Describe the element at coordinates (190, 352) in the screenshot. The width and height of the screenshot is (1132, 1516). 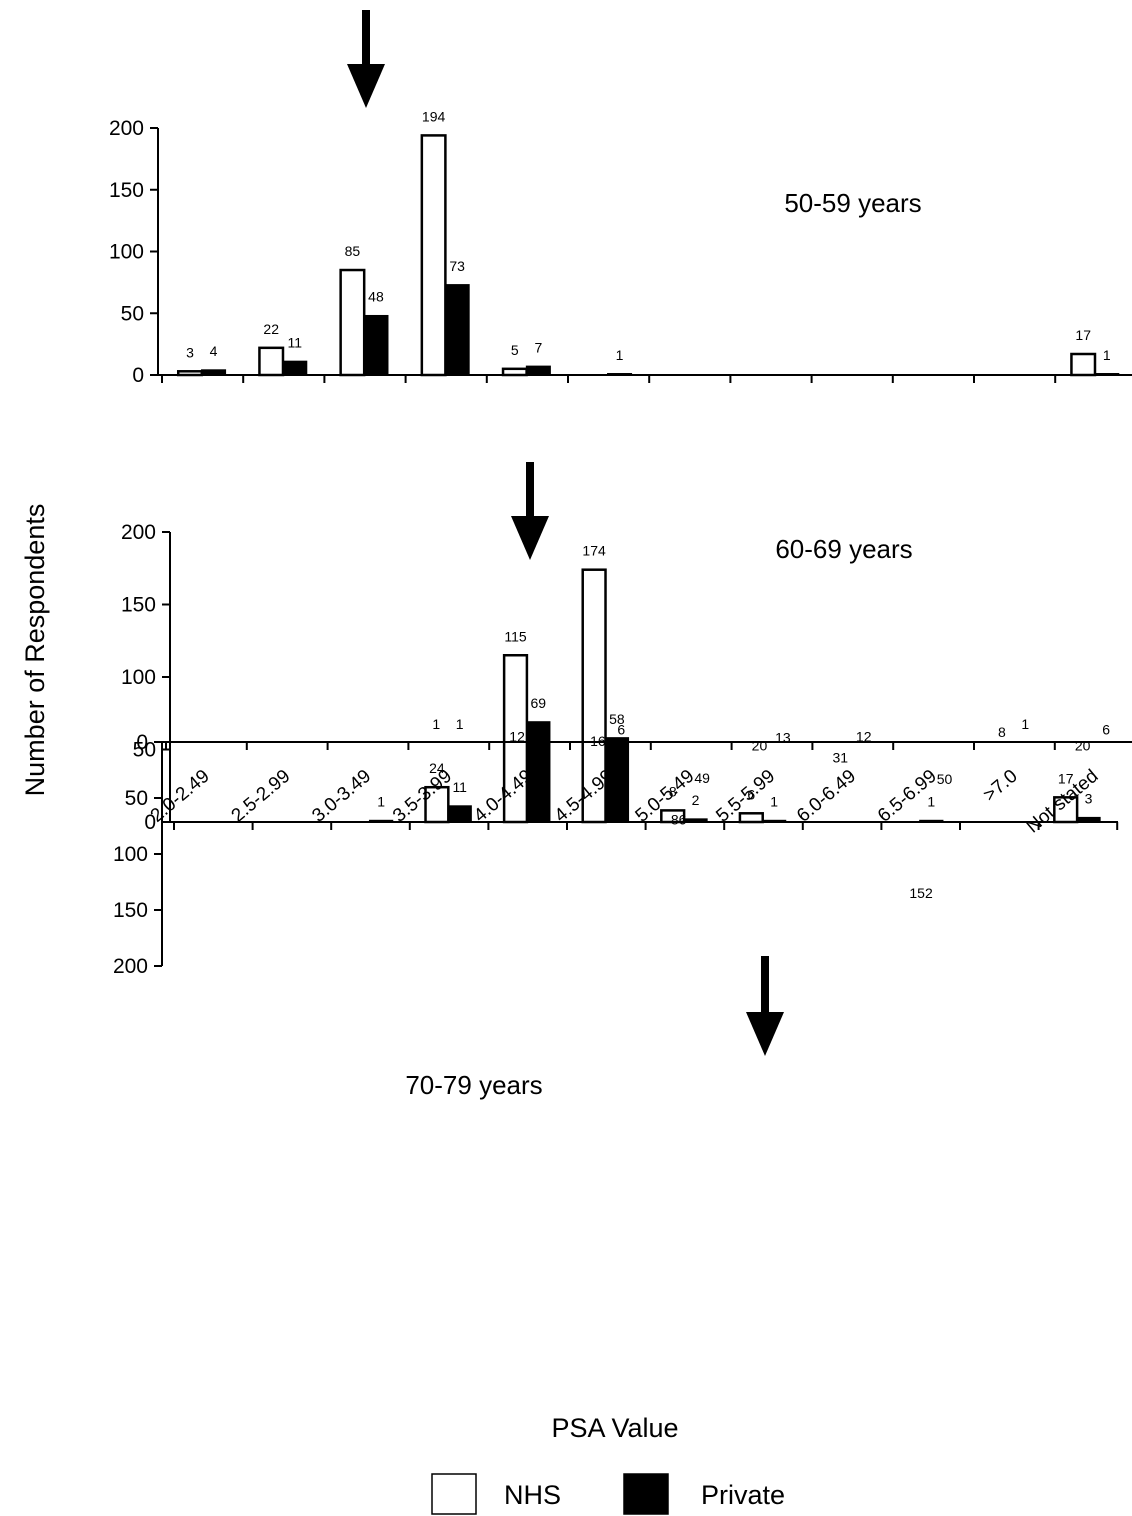
I see `data-label-nhs: 3` at that location.